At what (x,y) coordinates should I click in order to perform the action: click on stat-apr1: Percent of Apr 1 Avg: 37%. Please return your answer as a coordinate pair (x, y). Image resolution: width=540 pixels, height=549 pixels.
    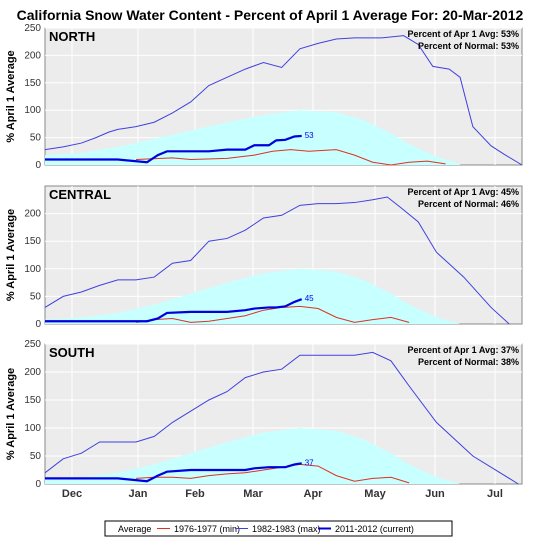
    Looking at the image, I should click on (463, 350).